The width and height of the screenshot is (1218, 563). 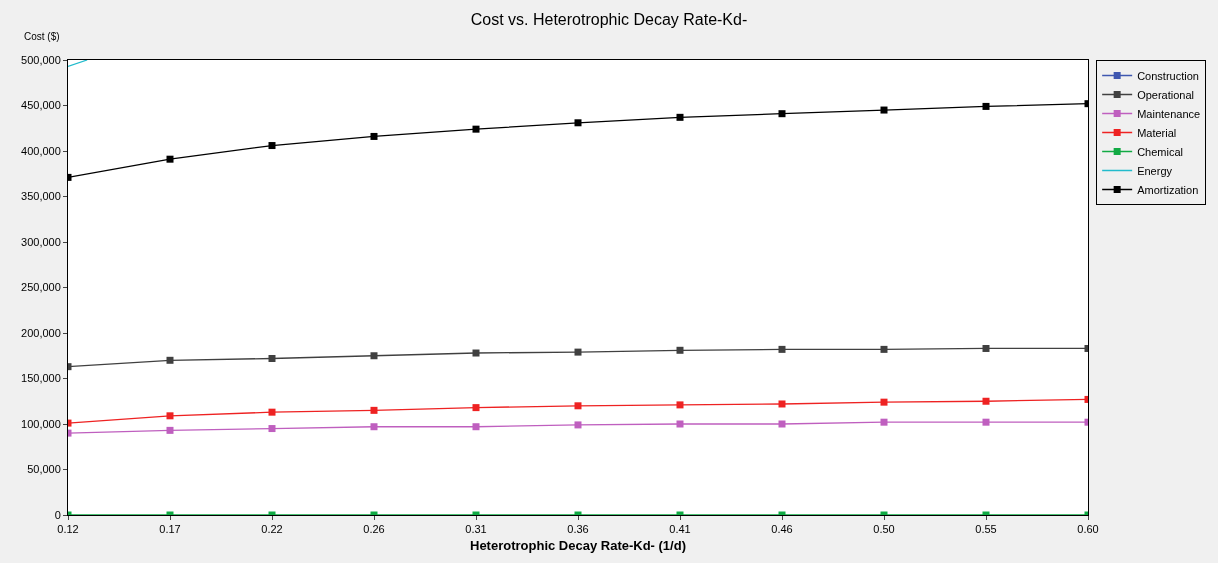 I want to click on legend-label: Operational, so click(x=1166, y=94).